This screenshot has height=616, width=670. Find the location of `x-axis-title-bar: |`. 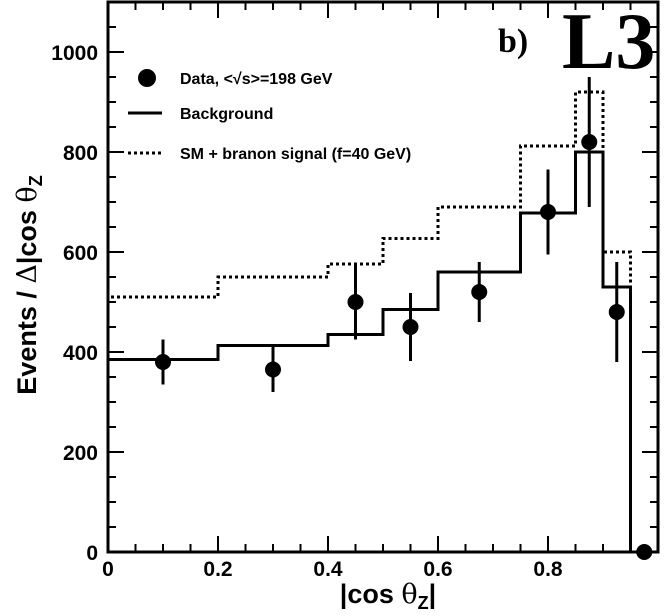

x-axis-title-bar: | is located at coordinates (433, 594).